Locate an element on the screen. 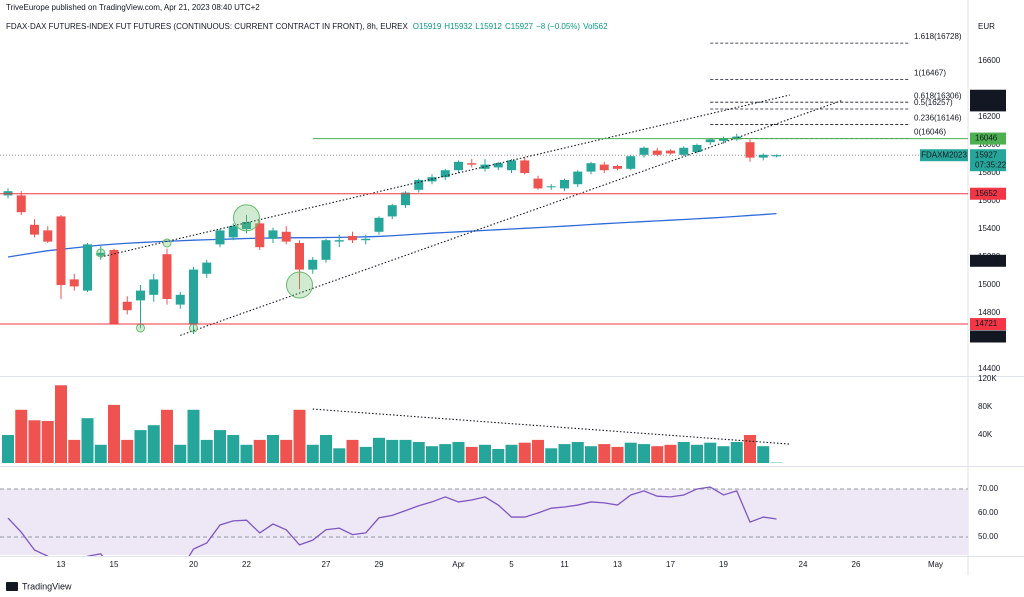 The image size is (1024, 597). y-tick-label: 16600 is located at coordinates (989, 60).